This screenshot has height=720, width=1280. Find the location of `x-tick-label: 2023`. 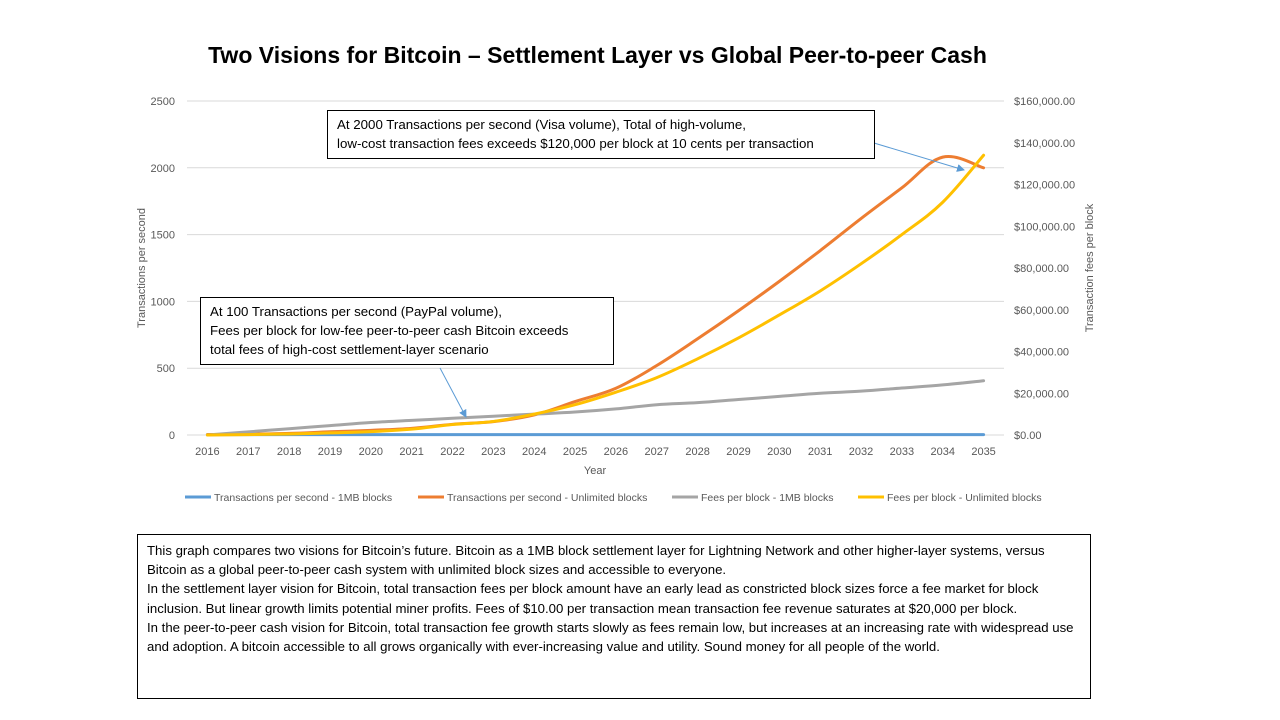

x-tick-label: 2023 is located at coordinates (493, 452).